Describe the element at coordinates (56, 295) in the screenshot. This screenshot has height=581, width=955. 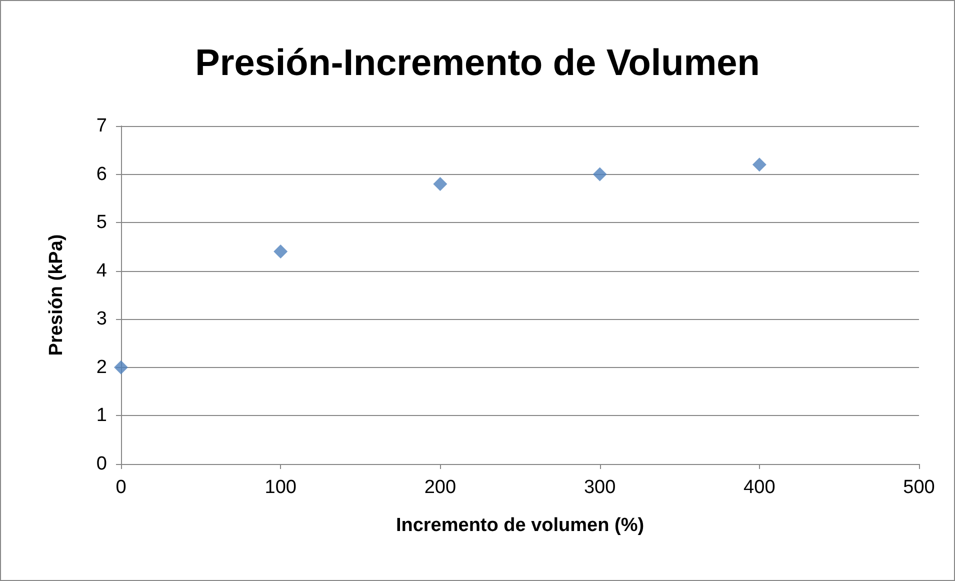
I see `y-axis-title: Presión (kPa)` at that location.